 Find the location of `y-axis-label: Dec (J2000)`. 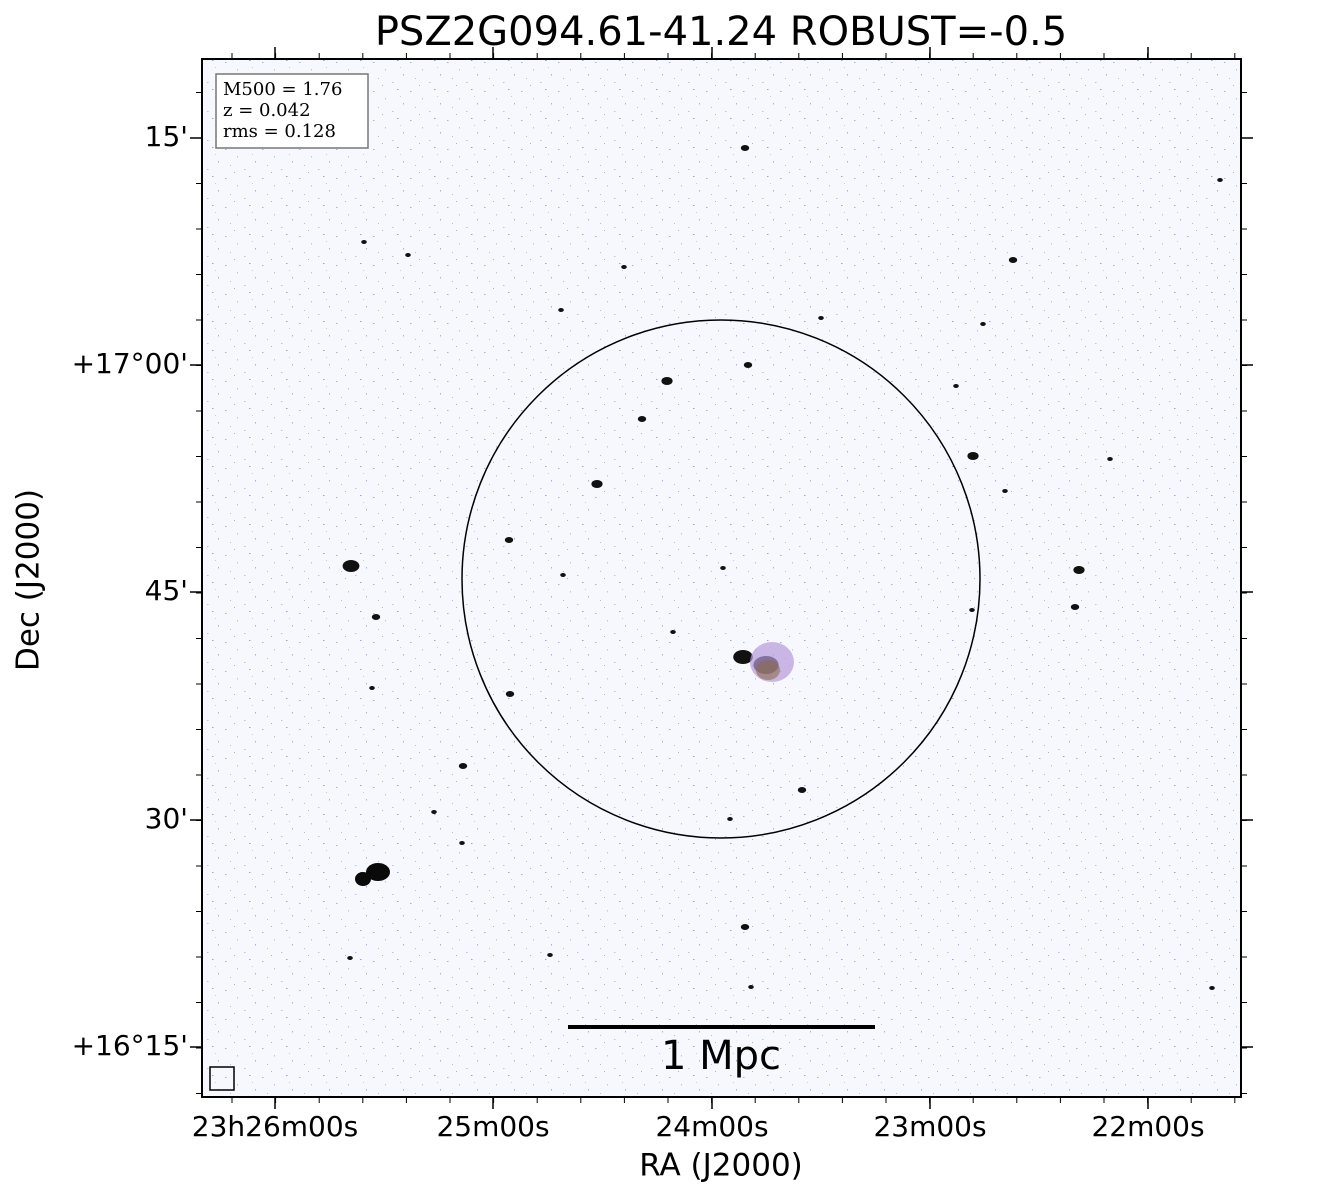

y-axis-label: Dec (J2000) is located at coordinates (29, 580).